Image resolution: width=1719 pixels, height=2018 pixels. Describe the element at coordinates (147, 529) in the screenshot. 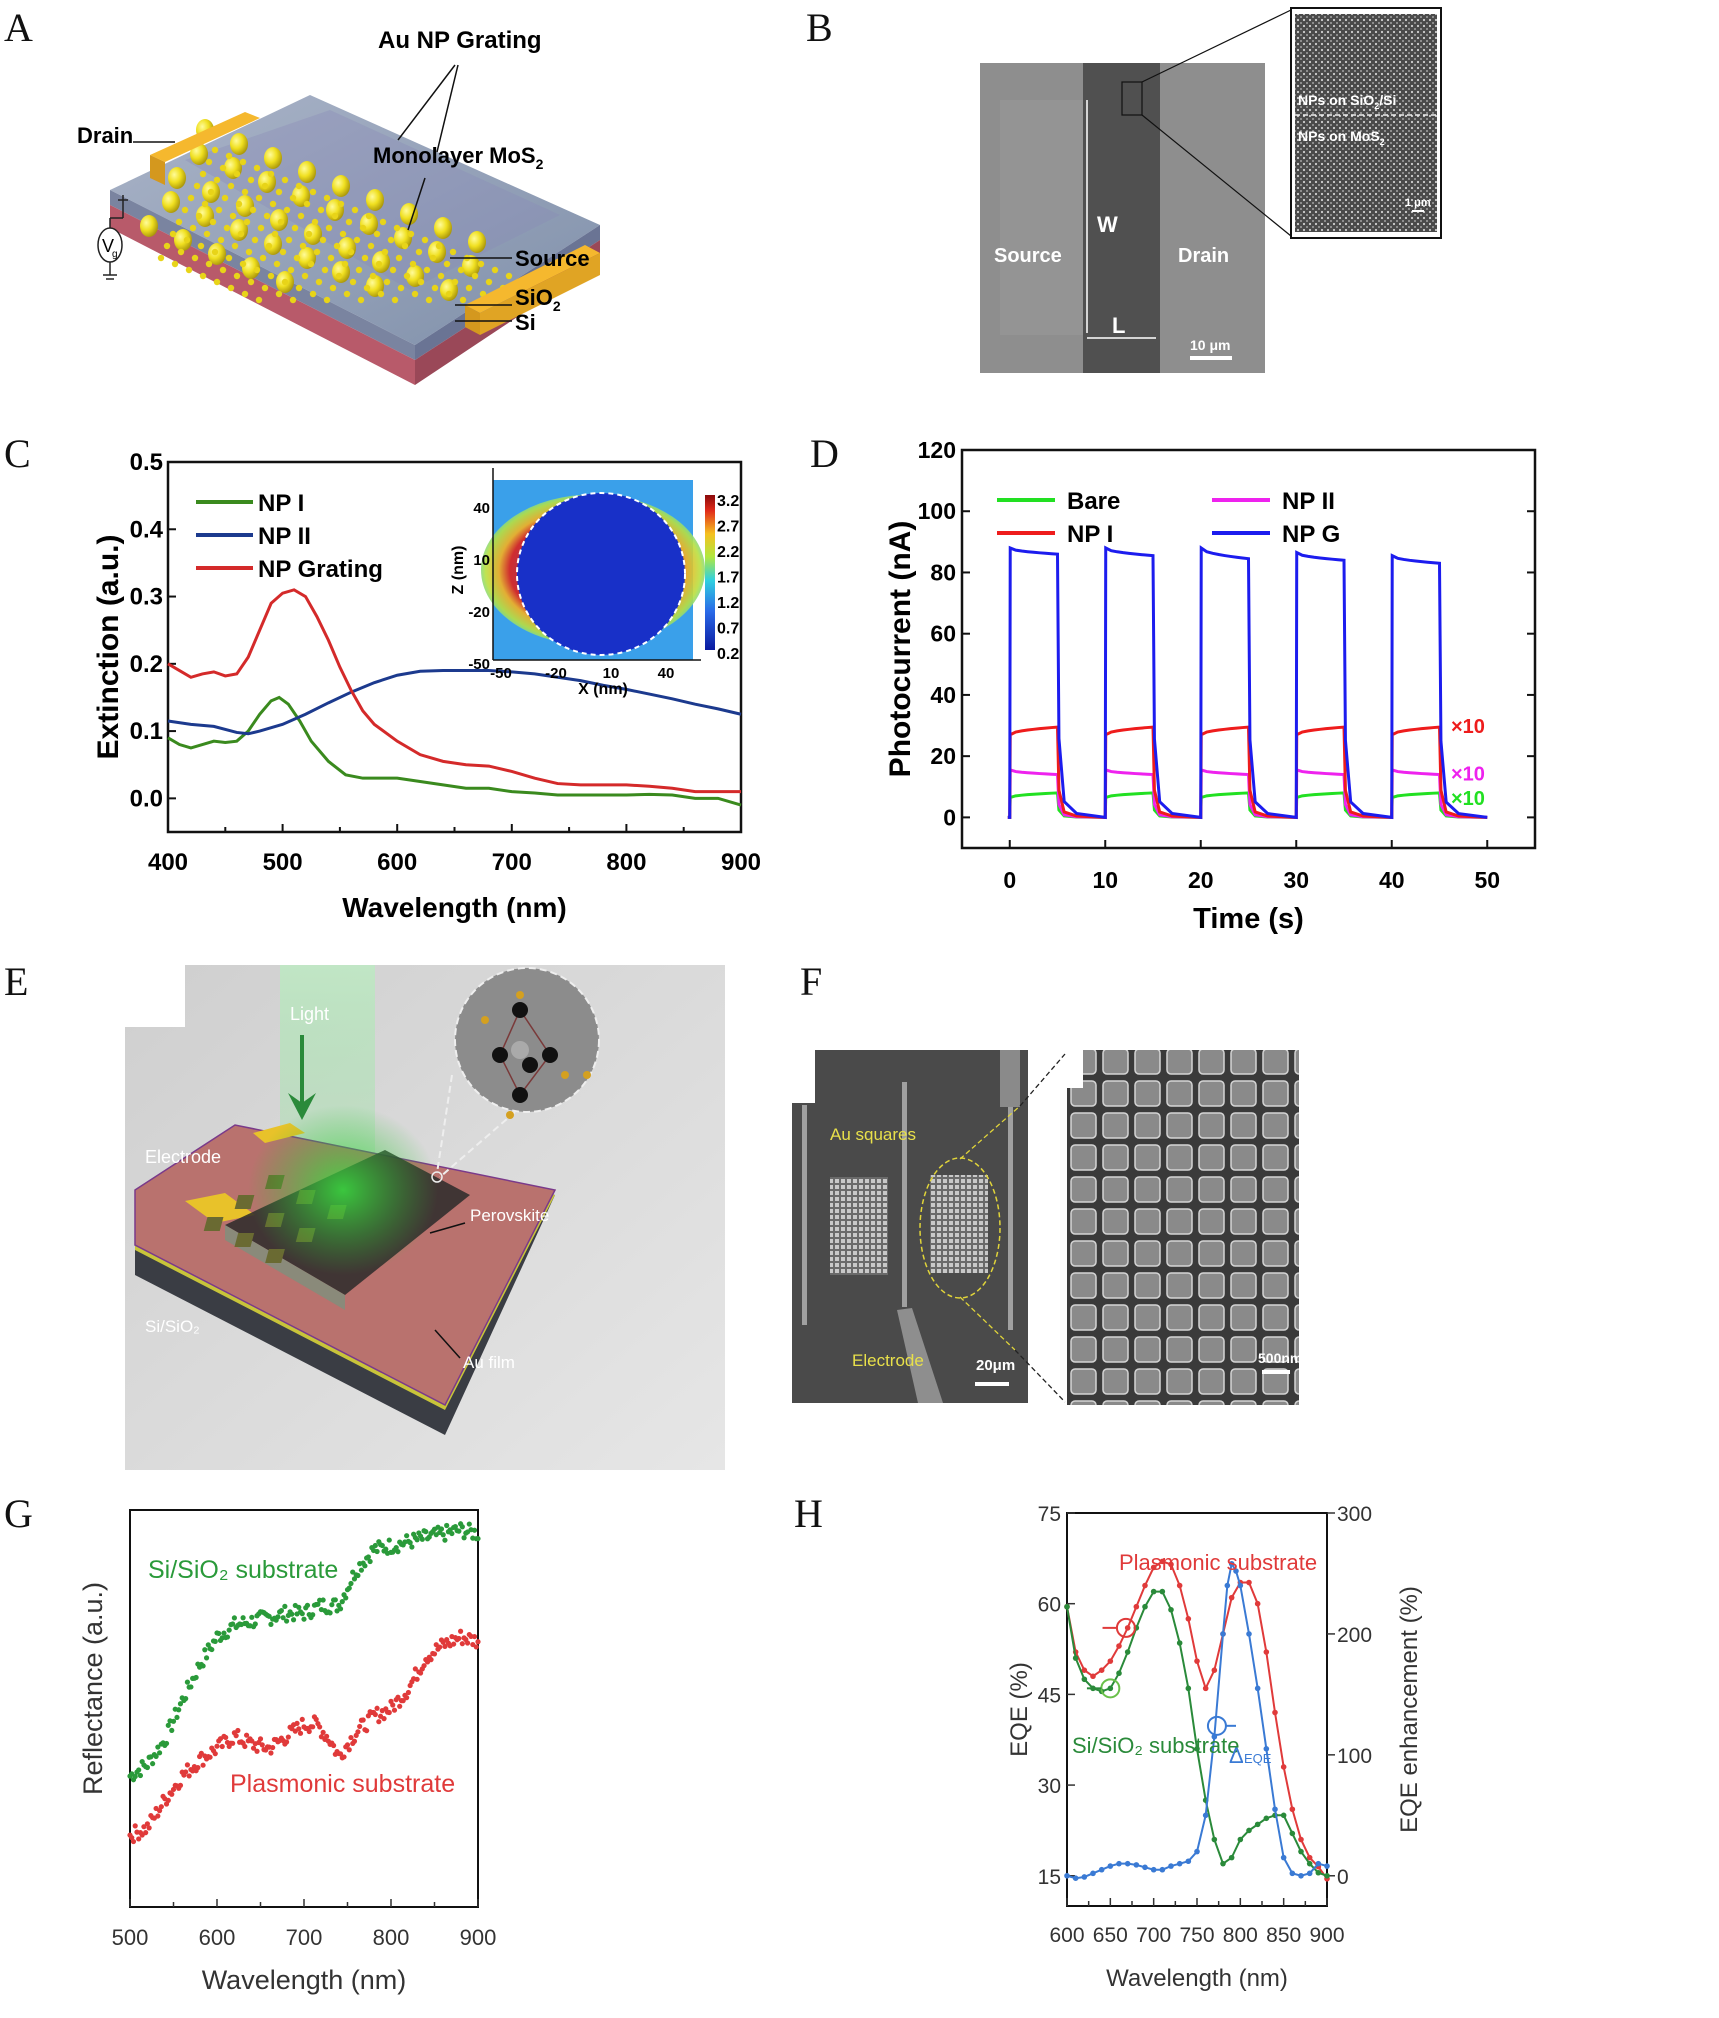

I see `y-tick-label: 0.4` at that location.